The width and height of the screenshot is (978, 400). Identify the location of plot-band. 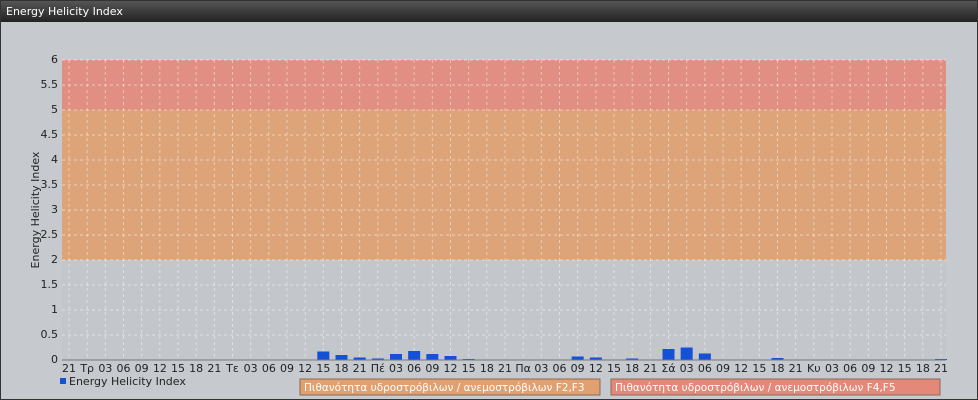
(504, 85).